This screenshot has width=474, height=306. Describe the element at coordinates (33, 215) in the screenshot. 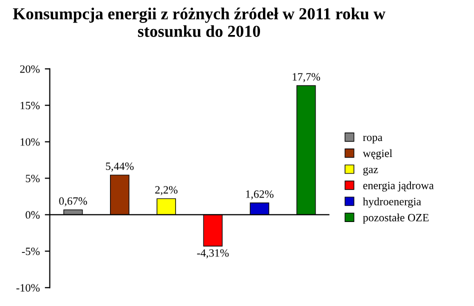

I see `y-tick-label: 0%` at that location.